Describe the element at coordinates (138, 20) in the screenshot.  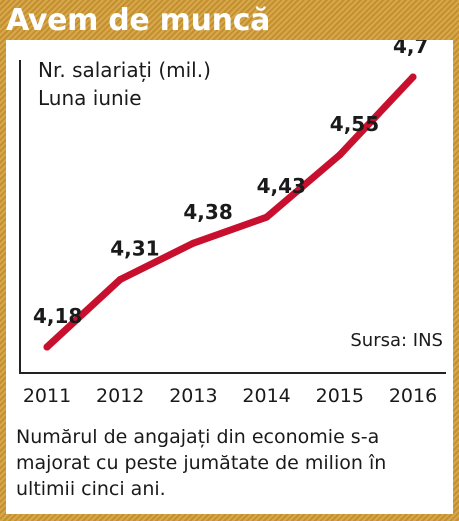
I see `chart-title: Avem de muncă` at that location.